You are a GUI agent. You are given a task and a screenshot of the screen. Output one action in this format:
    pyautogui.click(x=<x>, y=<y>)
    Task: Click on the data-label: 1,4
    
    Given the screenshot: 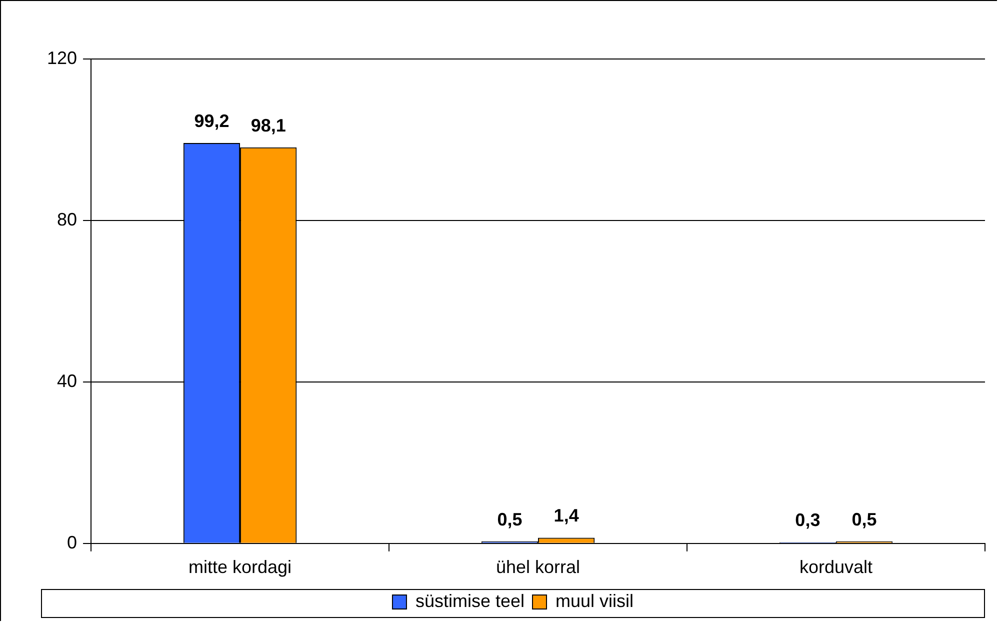 What is the action you would take?
    pyautogui.click(x=566, y=516)
    